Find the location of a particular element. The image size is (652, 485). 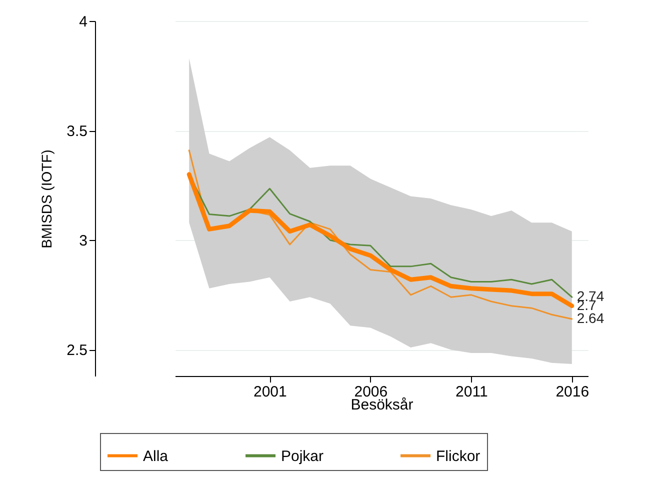

x-axis-title: Besöksår is located at coordinates (382, 405).